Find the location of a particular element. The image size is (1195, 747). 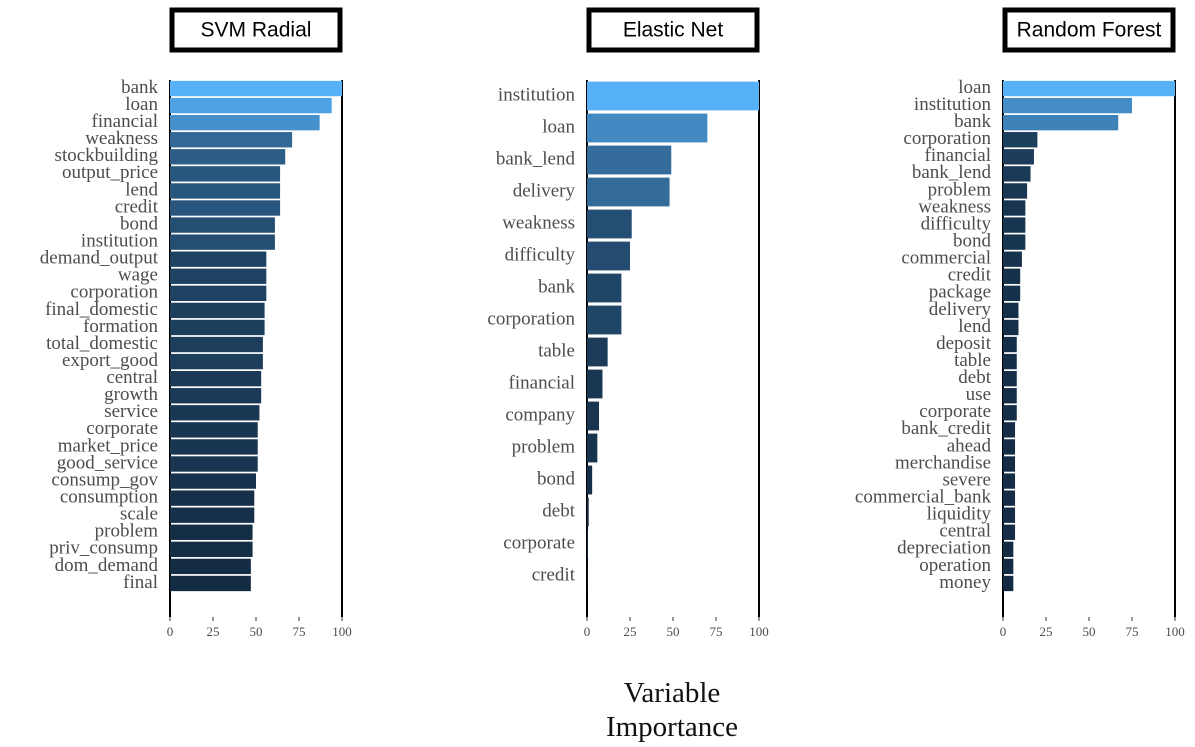

y-tick-label: central is located at coordinates (965, 531).